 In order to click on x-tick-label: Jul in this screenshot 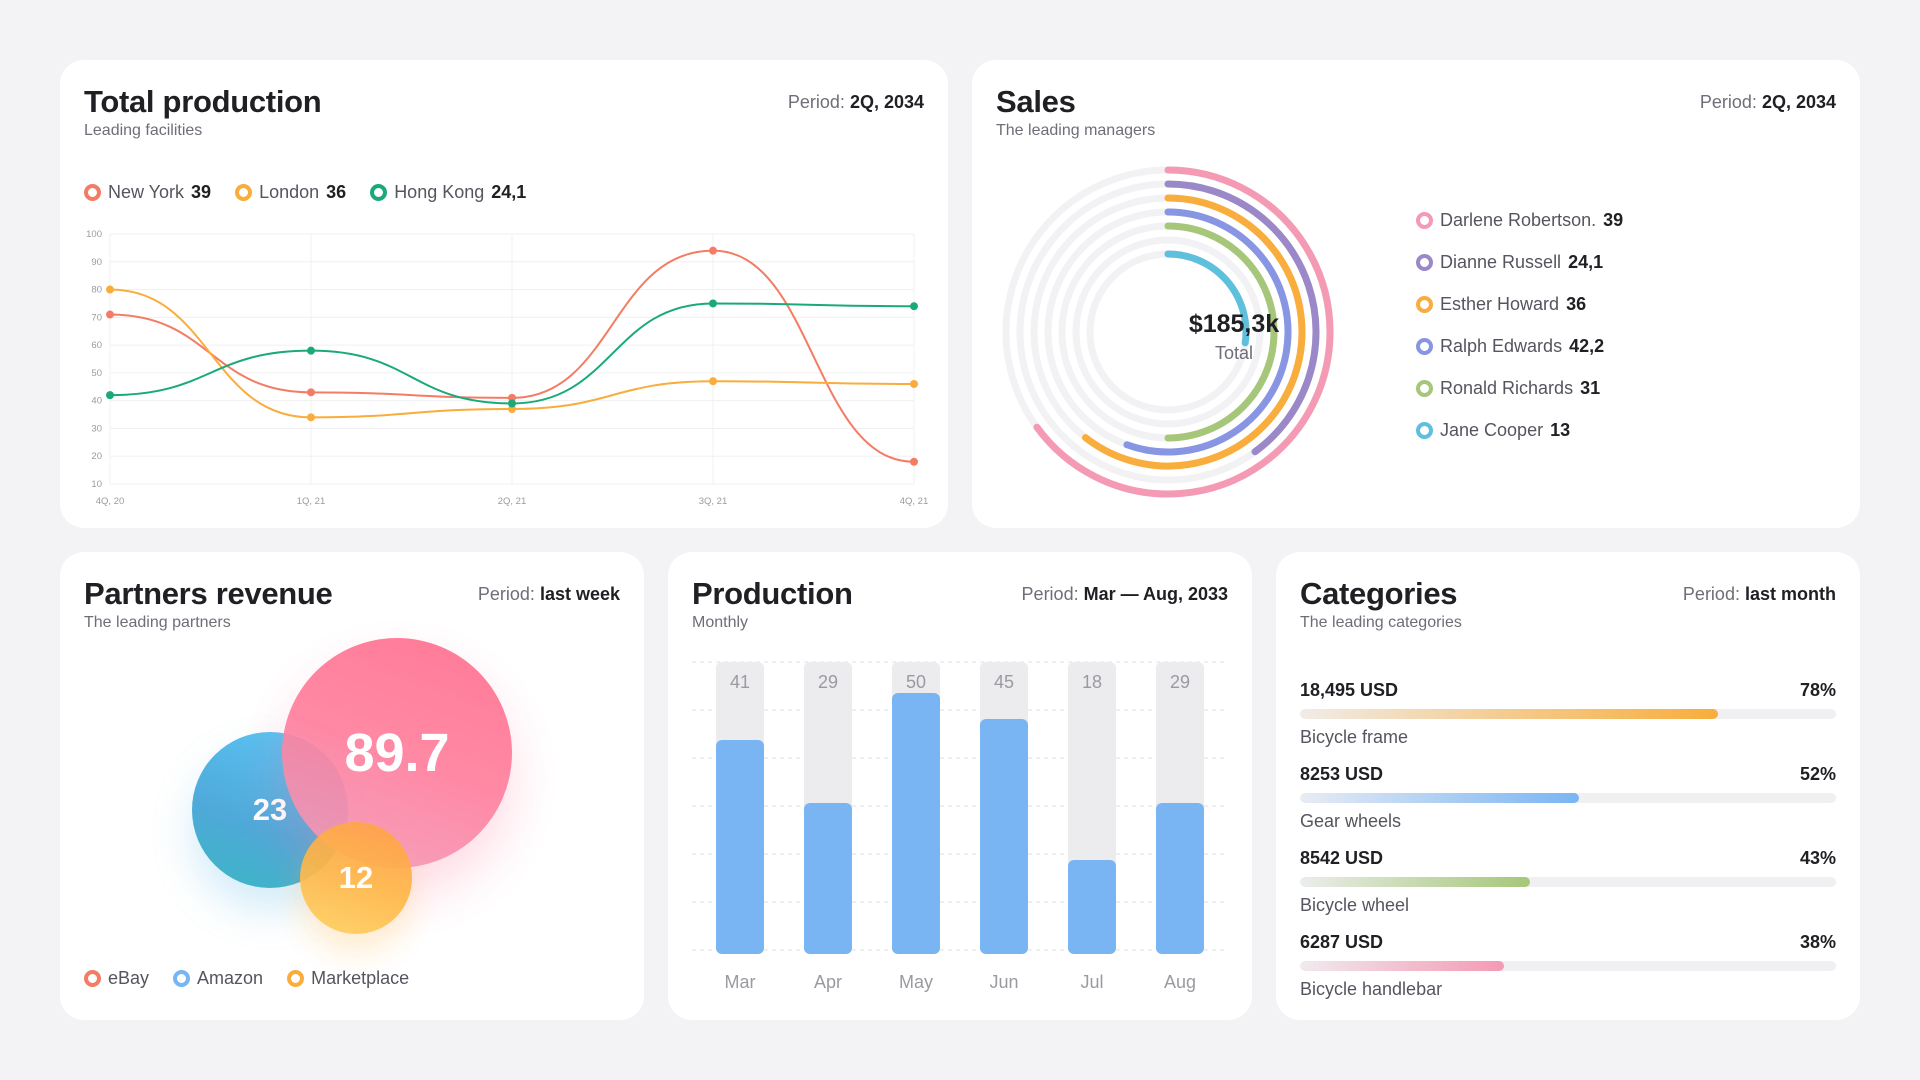, I will do `click(1092, 982)`.